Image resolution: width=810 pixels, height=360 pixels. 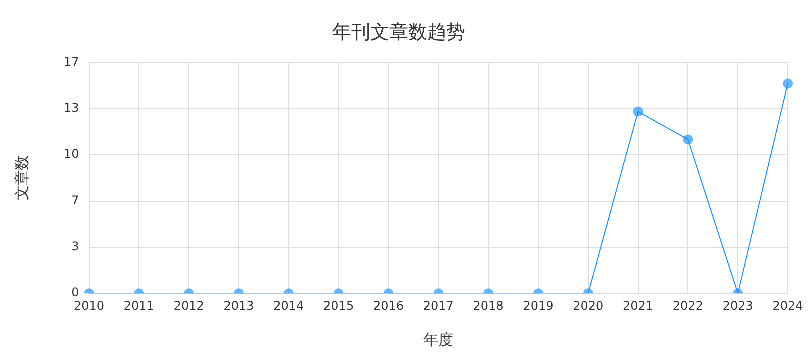 What do you see at coordinates (72, 61) in the screenshot?
I see `y-tick-label: 17` at bounding box center [72, 61].